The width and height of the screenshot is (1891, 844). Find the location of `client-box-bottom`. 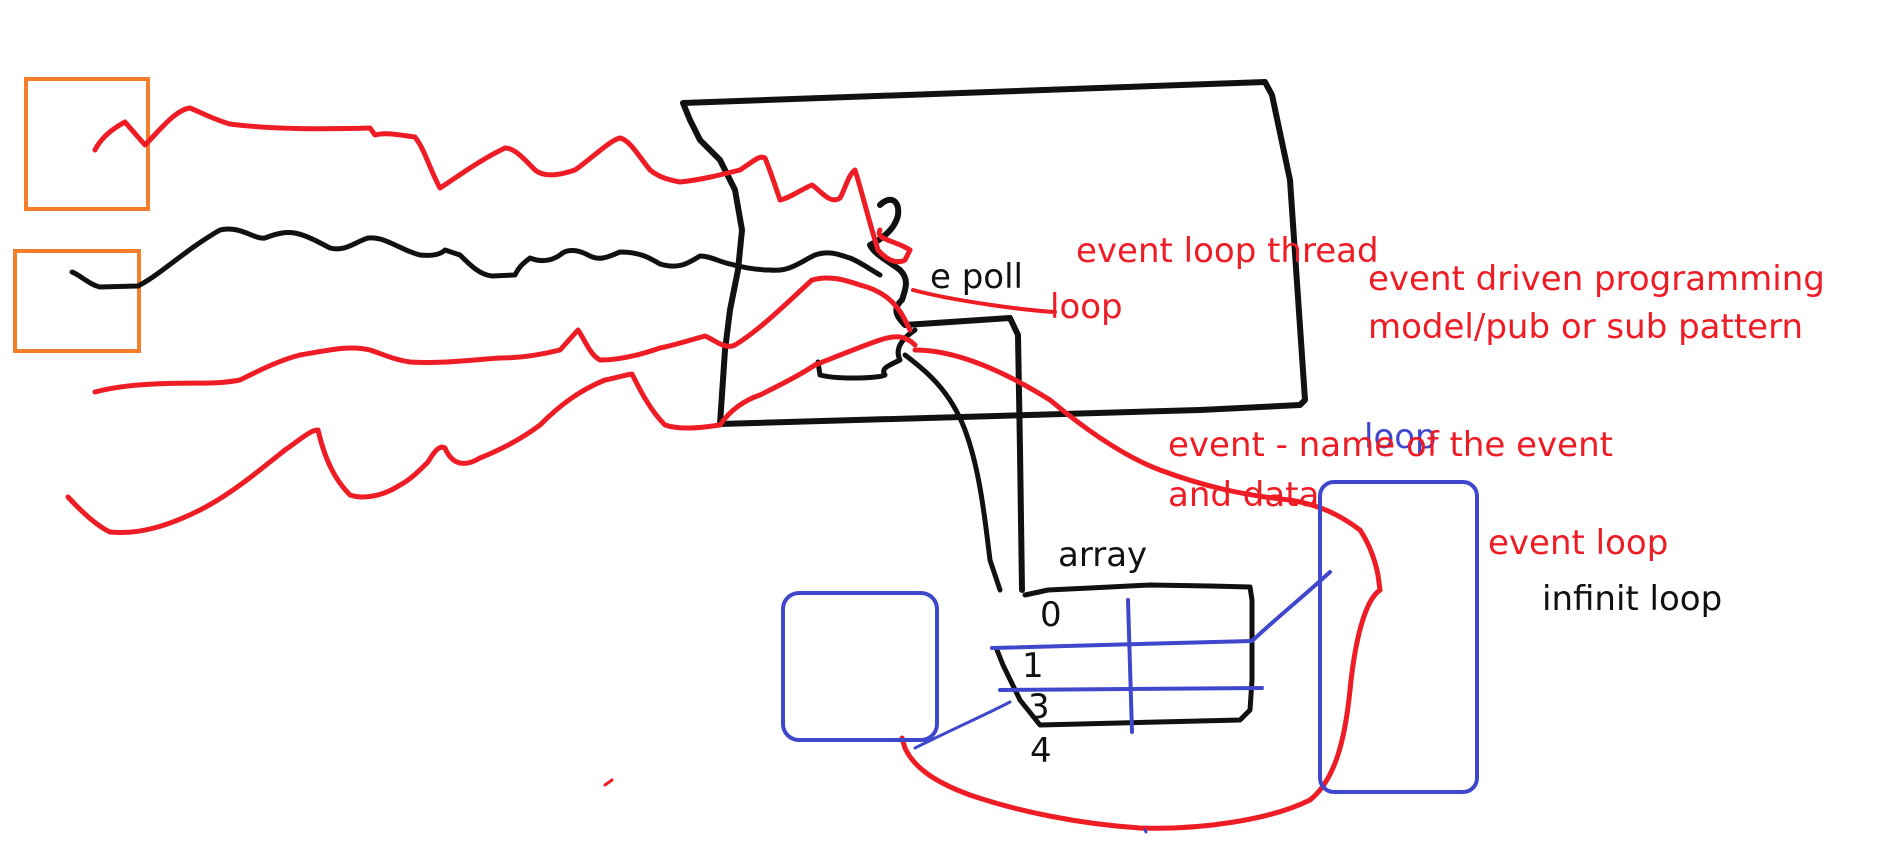

client-box-bottom is located at coordinates (77, 301).